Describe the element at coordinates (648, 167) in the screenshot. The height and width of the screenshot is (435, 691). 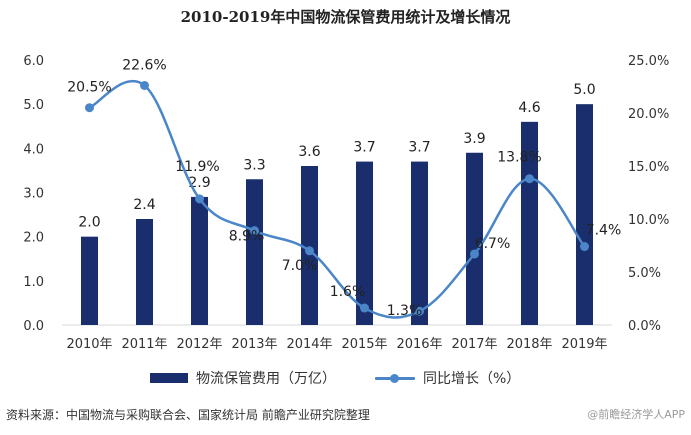
I see `y-right-tick-label: 15.0%` at that location.